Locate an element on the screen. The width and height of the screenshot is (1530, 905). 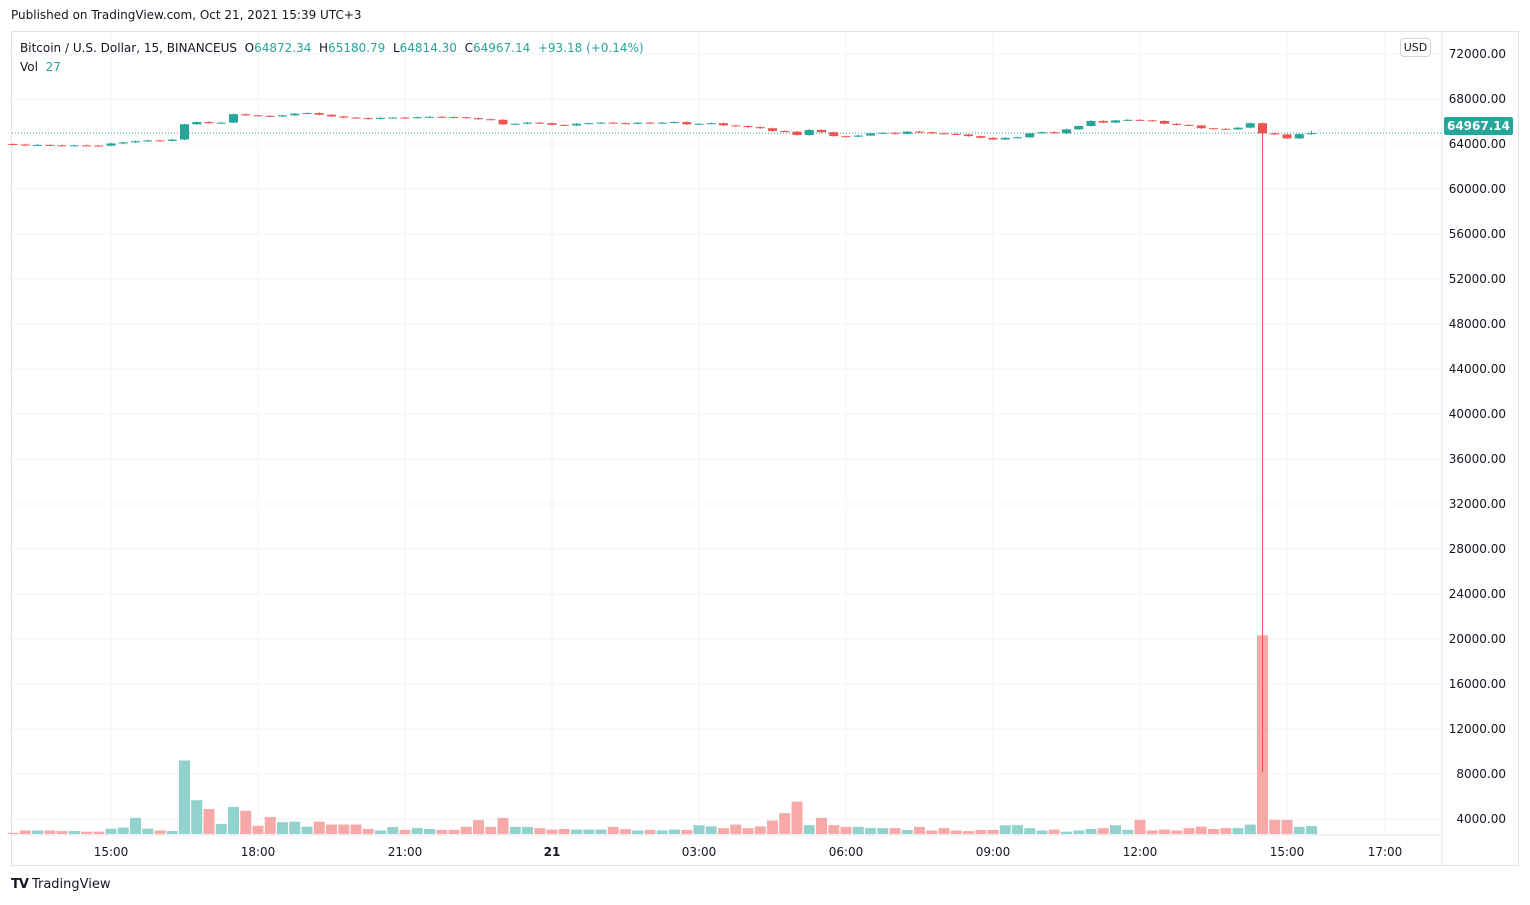
currency-button: USD is located at coordinates (1415, 47).